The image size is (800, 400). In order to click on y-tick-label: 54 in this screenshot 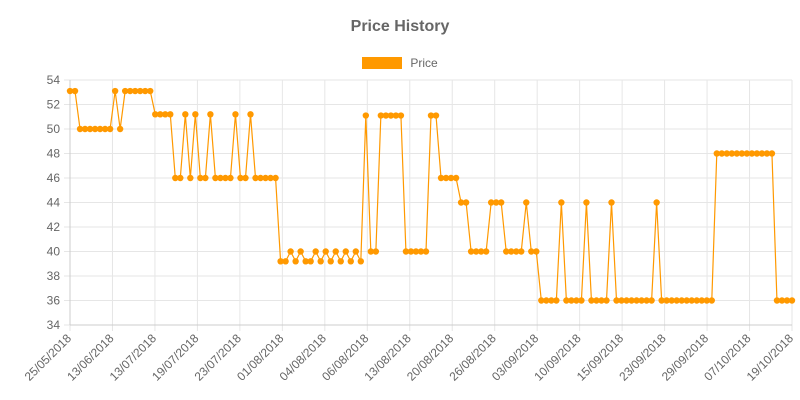, I will do `click(54, 80)`.